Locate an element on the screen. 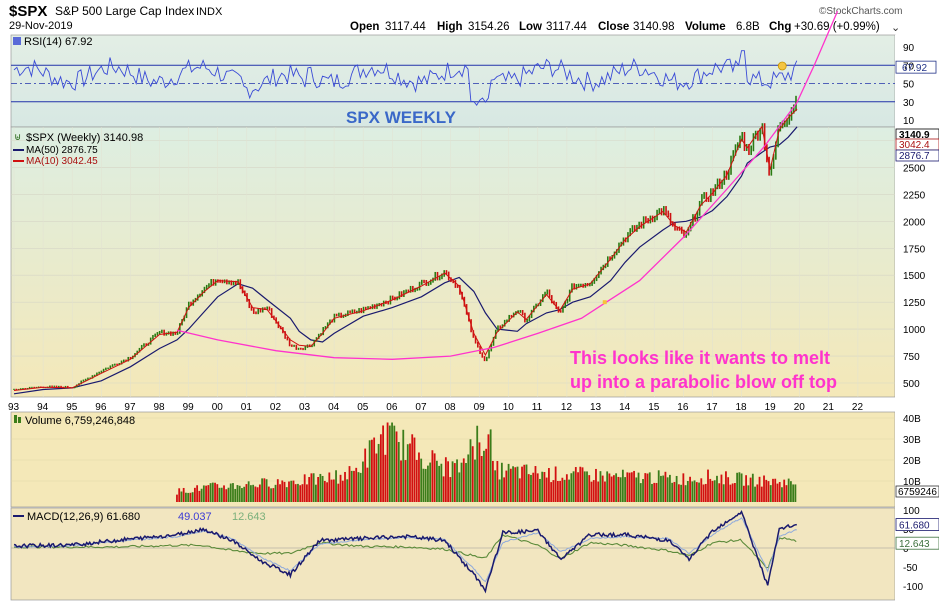  macd-legend-text: MACD(12,26,9) 61.680 is located at coordinates (83, 517).